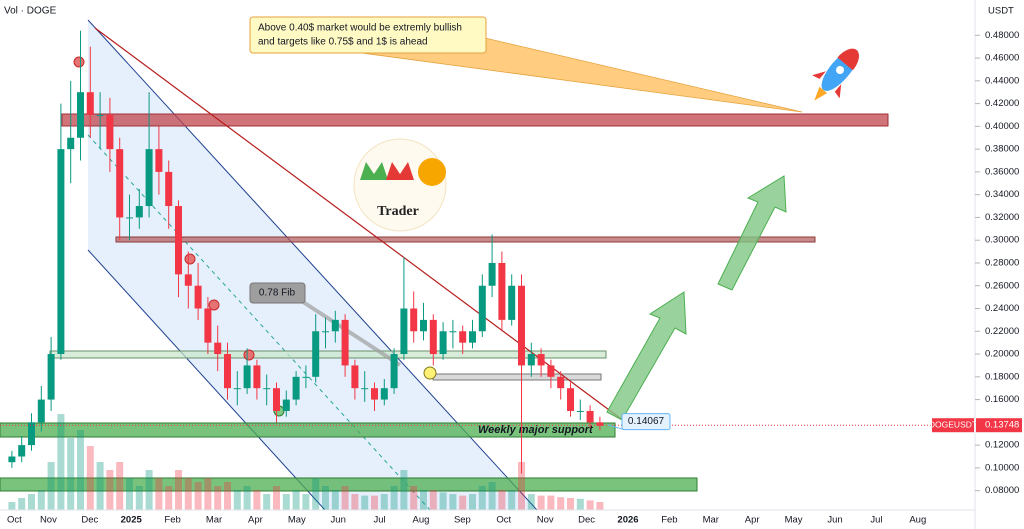 Image resolution: width=1024 pixels, height=529 pixels. Describe the element at coordinates (646, 421) in the screenshot. I see `callout-label: 0.14067` at that location.